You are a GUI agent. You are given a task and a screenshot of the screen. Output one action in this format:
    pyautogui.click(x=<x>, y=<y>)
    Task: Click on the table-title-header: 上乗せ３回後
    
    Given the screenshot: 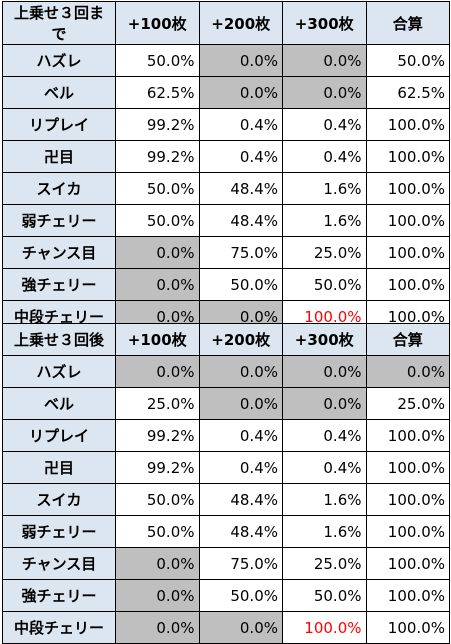 What is the action you would take?
    pyautogui.click(x=59, y=339)
    